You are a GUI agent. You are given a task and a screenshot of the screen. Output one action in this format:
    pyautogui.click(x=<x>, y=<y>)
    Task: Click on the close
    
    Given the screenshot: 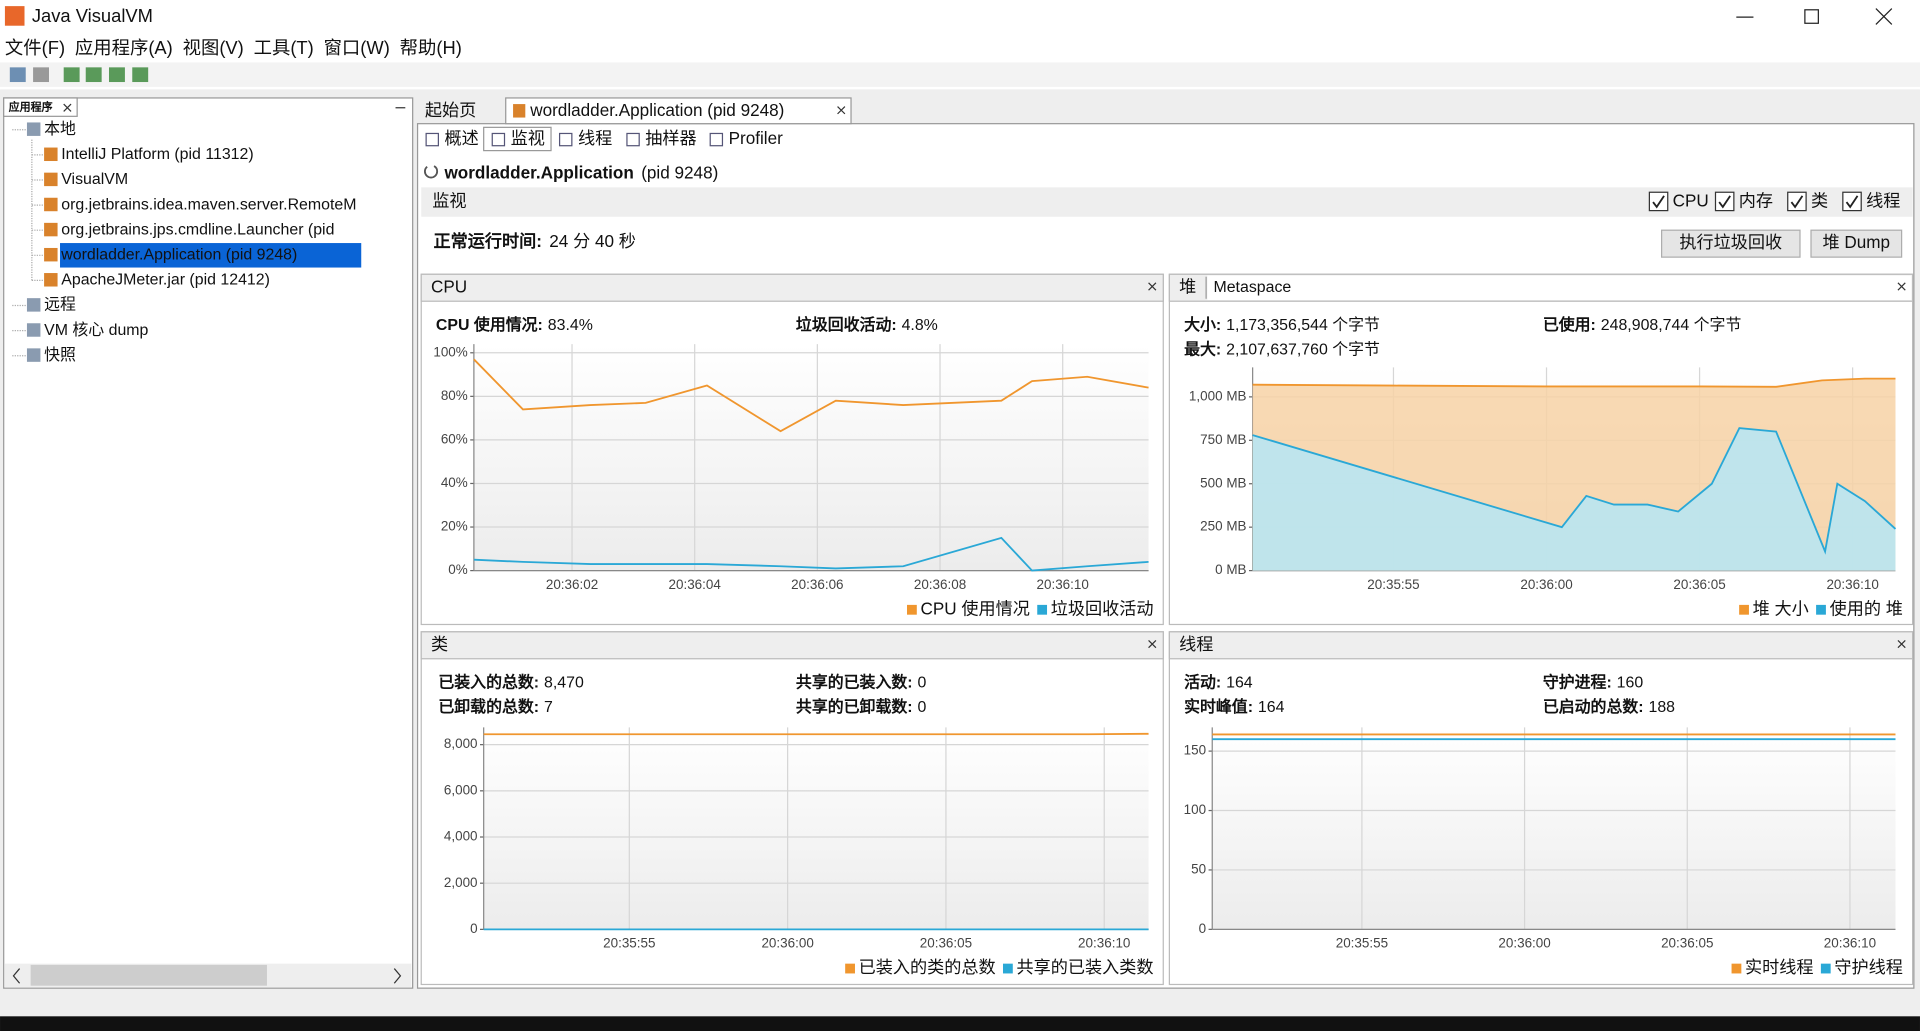 What is the action you would take?
    pyautogui.click(x=1884, y=16)
    